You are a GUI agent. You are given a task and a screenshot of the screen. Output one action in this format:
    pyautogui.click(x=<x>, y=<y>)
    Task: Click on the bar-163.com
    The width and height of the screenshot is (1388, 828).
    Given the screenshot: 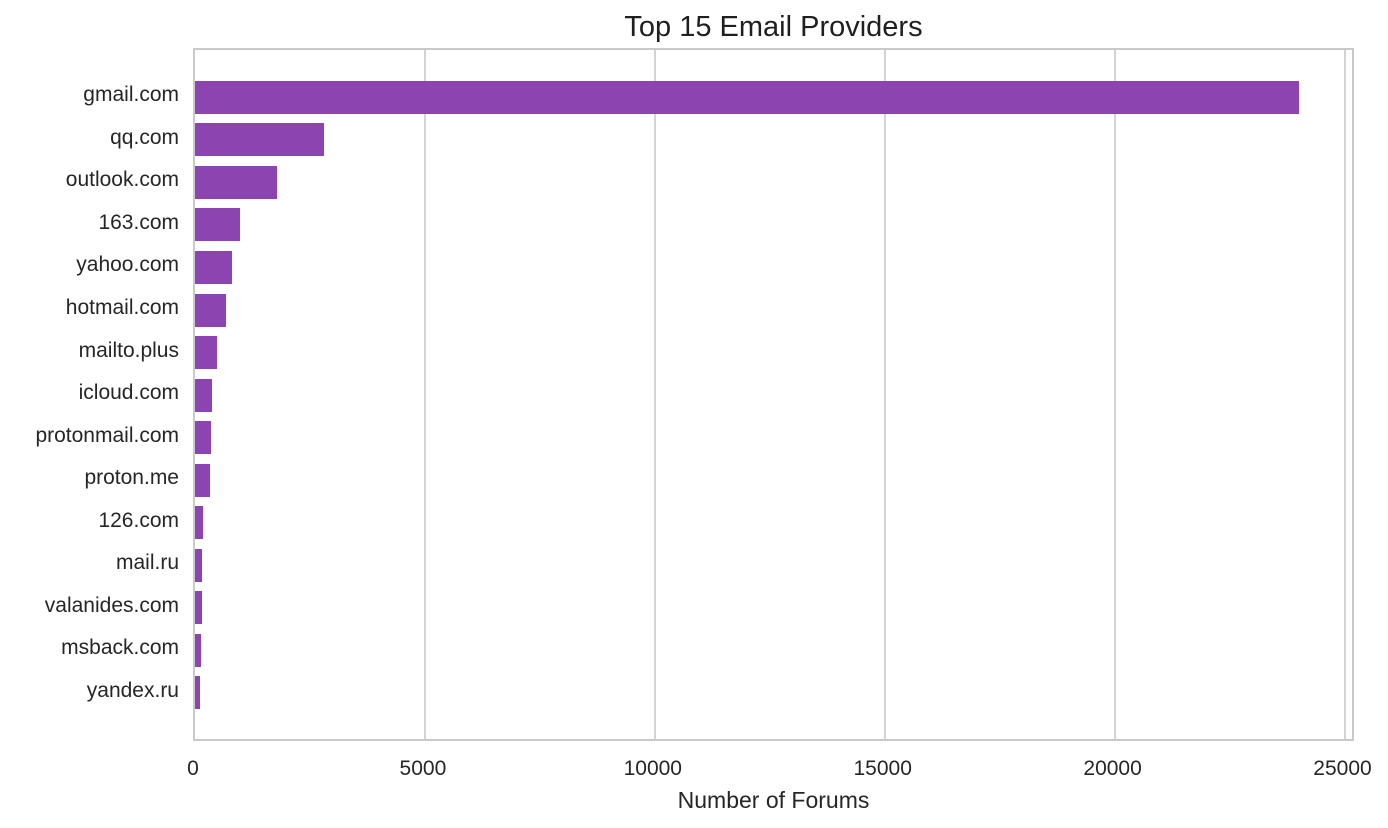 What is the action you would take?
    pyautogui.click(x=218, y=225)
    